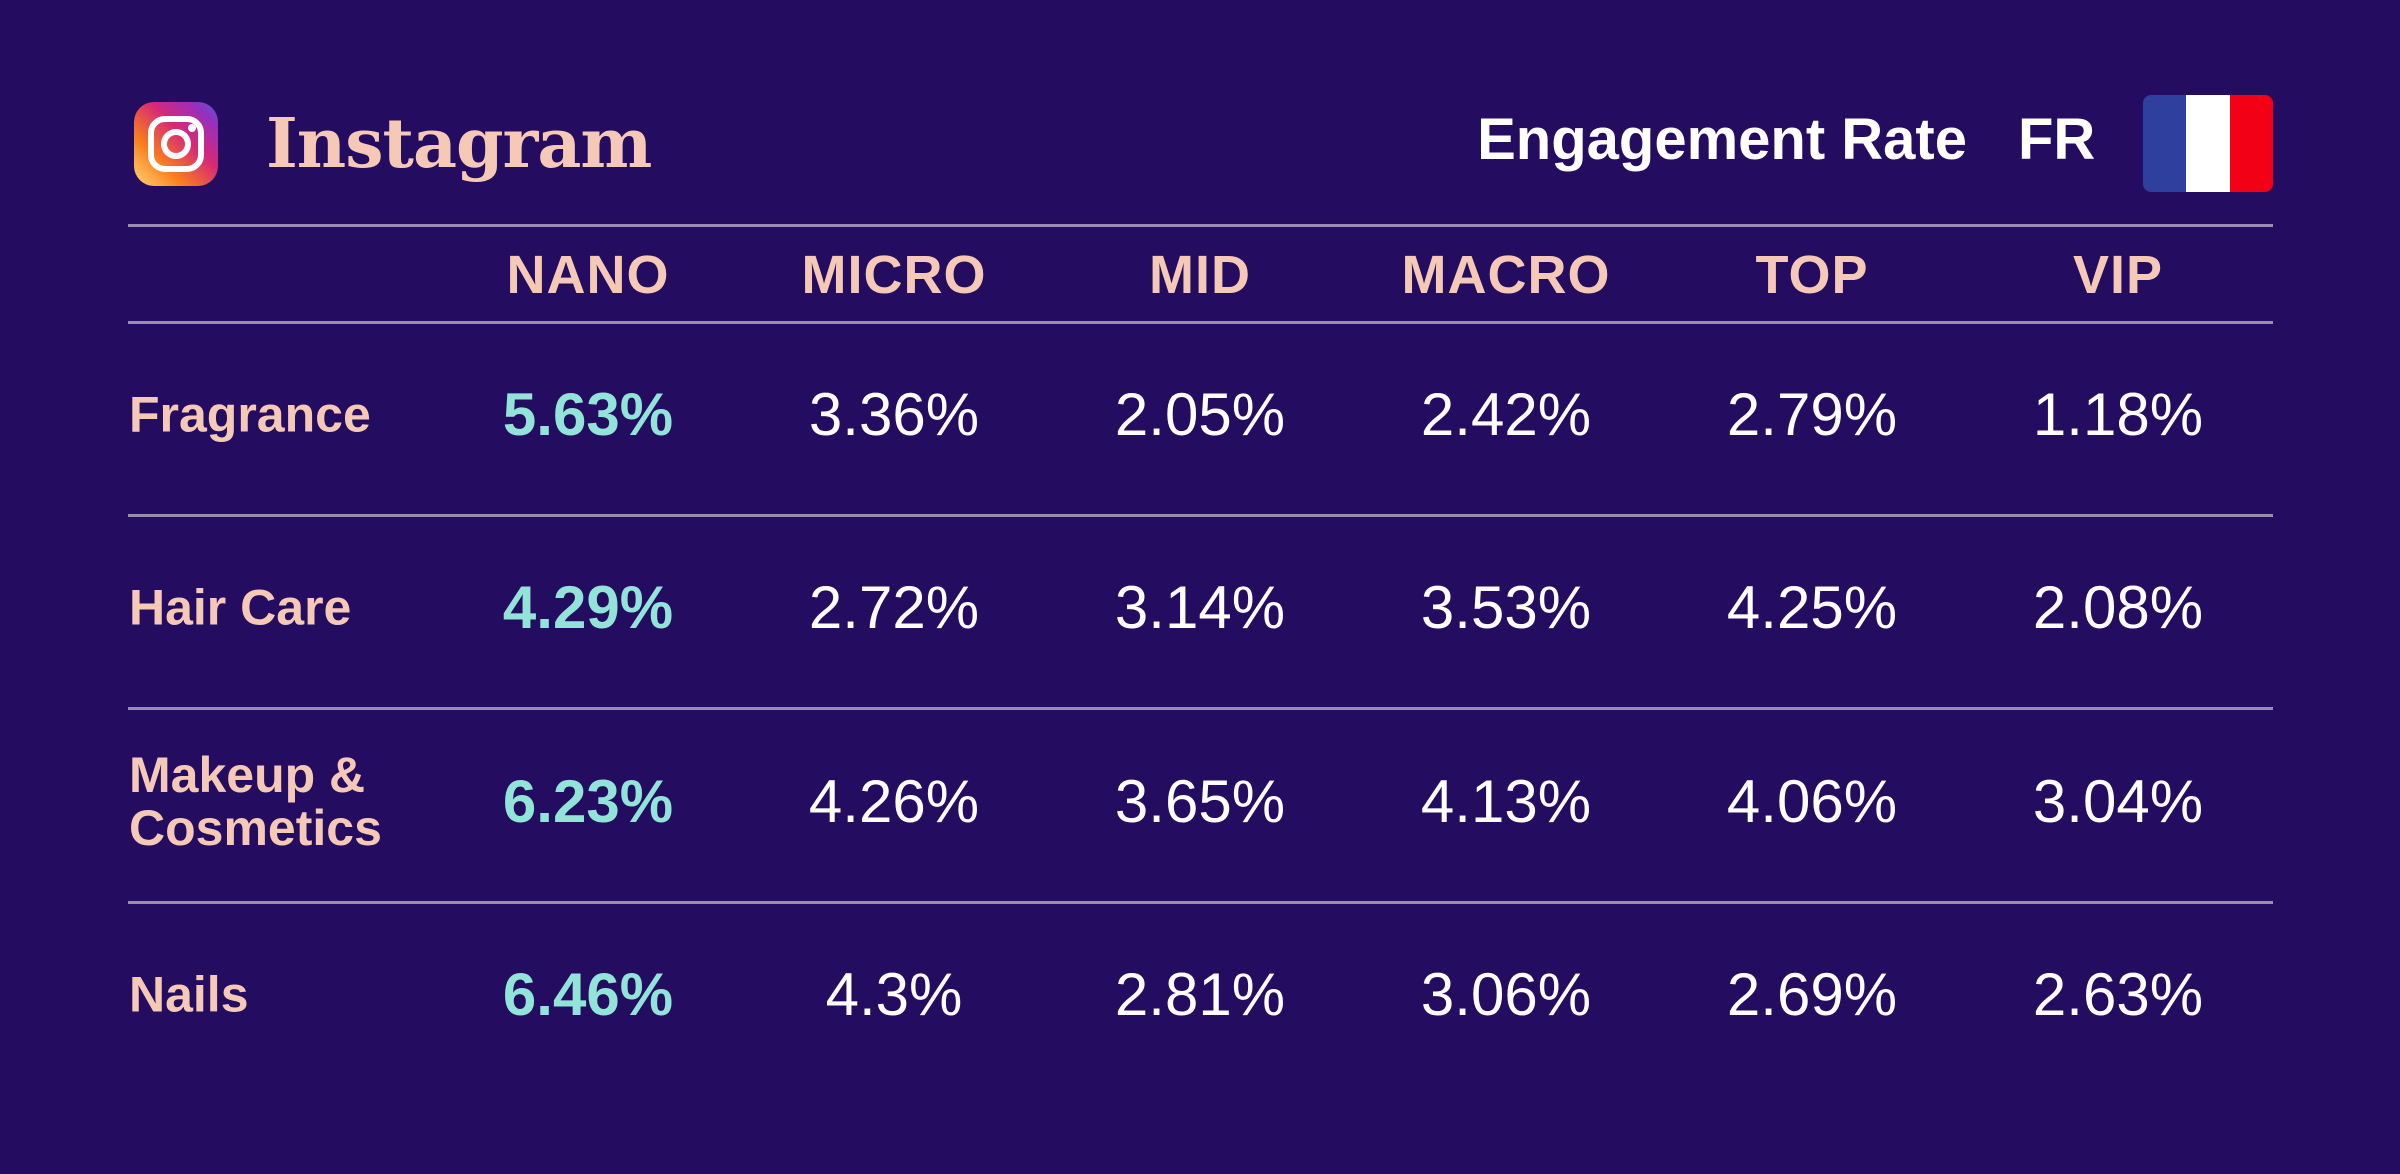 This screenshot has height=1174, width=2400. I want to click on row-label: Makeup & Cosmetics, so click(255, 801).